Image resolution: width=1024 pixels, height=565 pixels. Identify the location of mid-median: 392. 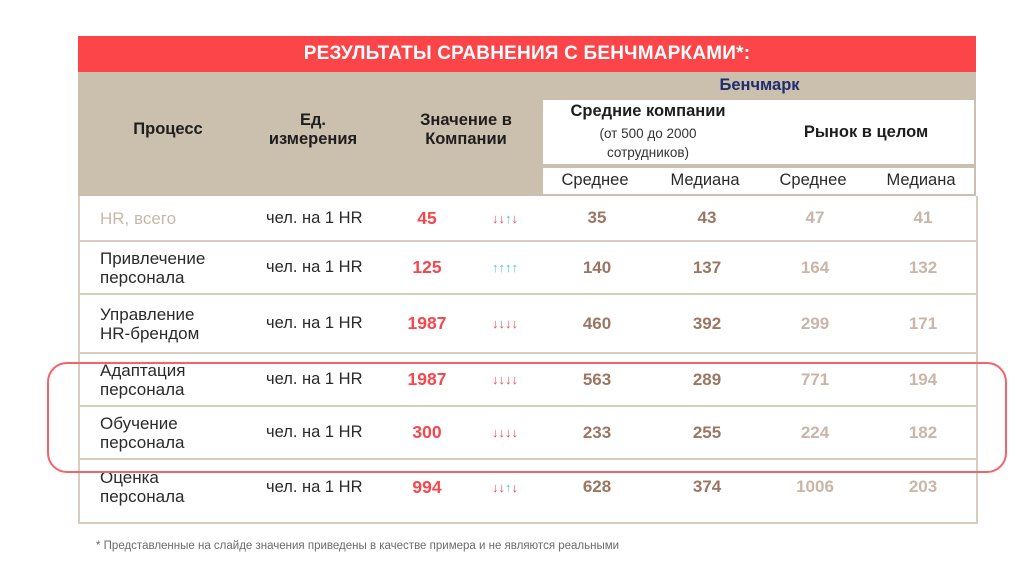
(707, 323).